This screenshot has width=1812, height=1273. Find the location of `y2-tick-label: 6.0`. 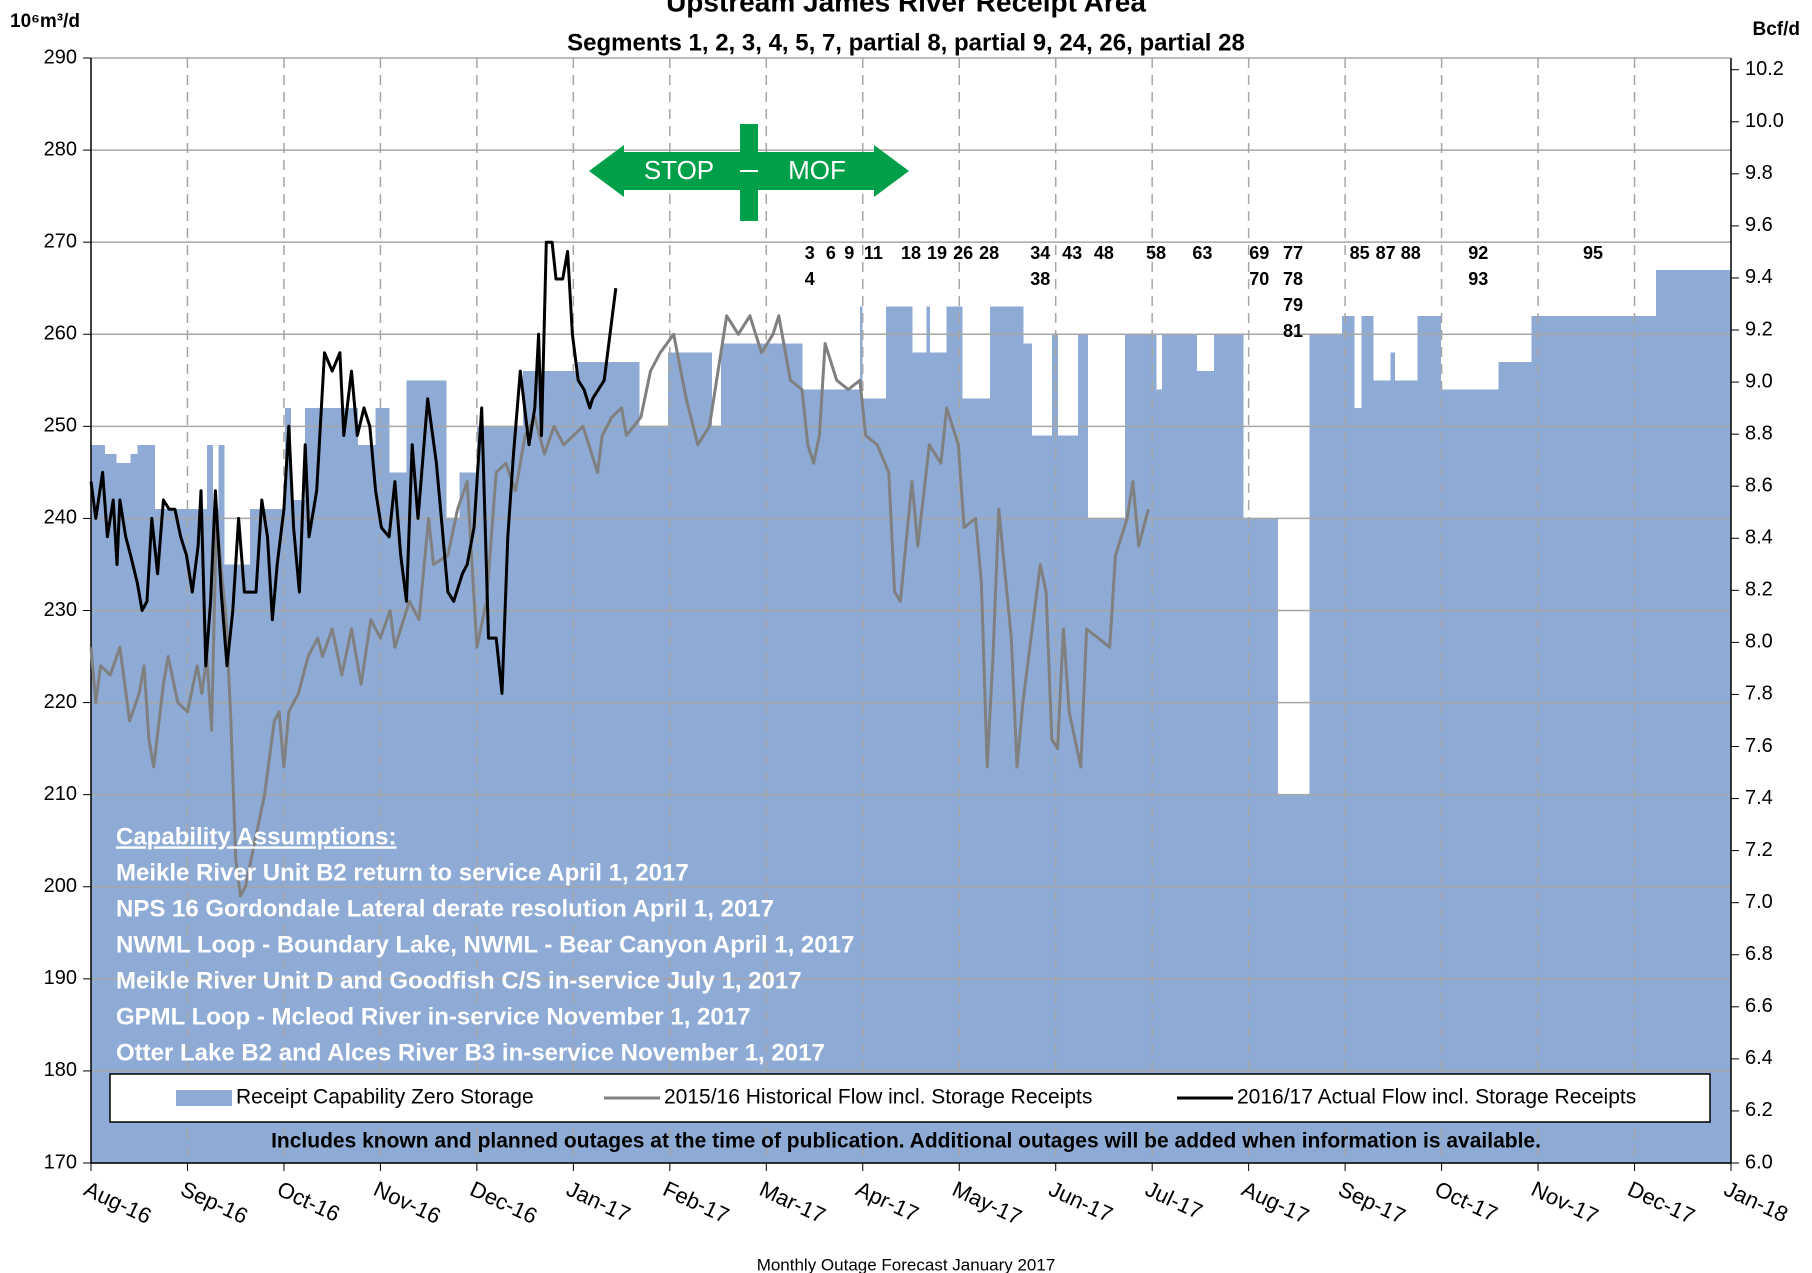

y2-tick-label: 6.0 is located at coordinates (1759, 1162).